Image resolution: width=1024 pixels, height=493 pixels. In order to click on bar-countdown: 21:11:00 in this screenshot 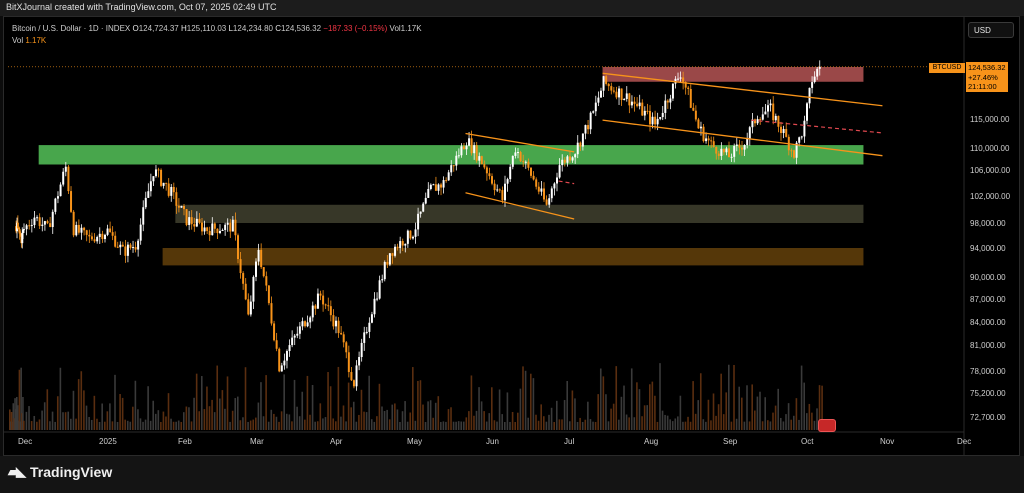, I will do `click(982, 86)`.